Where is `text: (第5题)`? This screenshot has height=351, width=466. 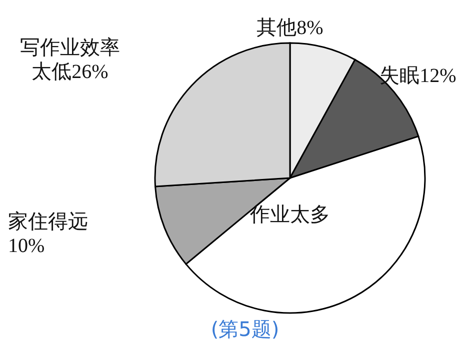
text: (第5题) is located at coordinates (245, 329).